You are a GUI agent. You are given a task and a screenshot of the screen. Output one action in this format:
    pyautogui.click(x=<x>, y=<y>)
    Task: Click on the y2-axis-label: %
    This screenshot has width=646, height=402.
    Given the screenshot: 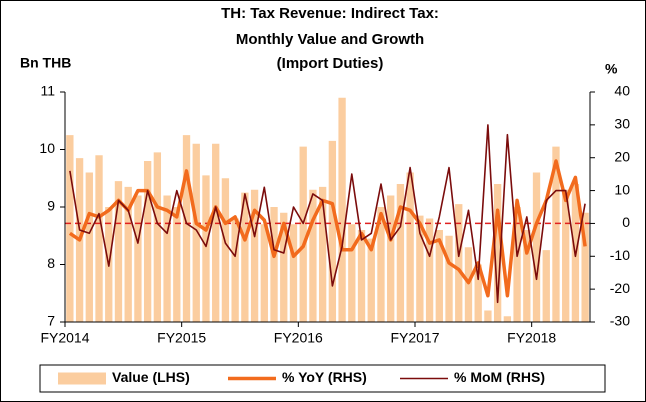 What is the action you would take?
    pyautogui.click(x=611, y=69)
    